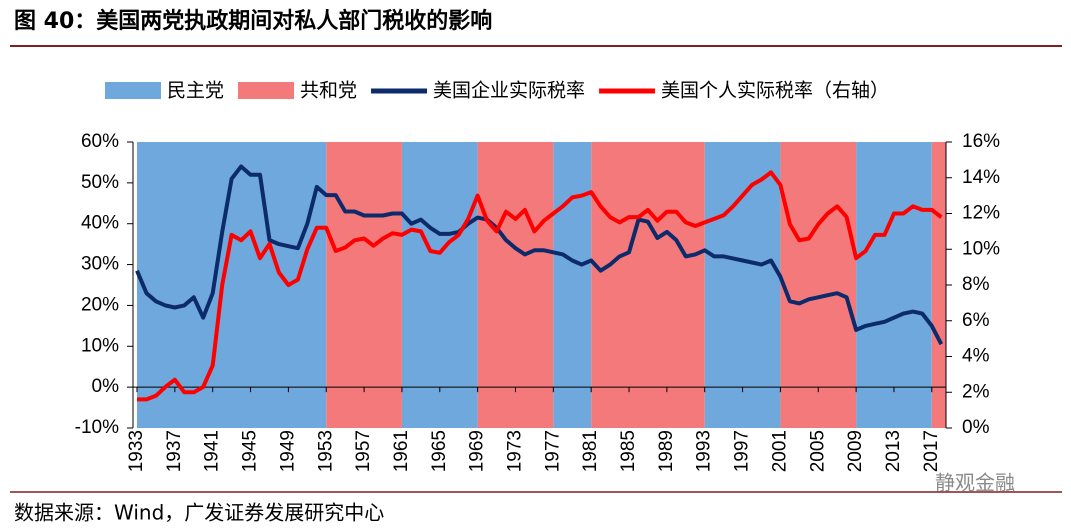 This screenshot has width=1071, height=531. Describe the element at coordinates (195, 91) in the screenshot. I see `legend-label: 民主党` at that location.